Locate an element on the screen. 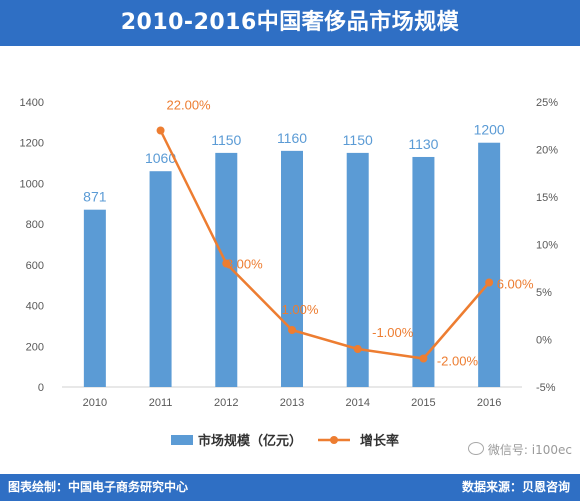  watermark: 微信号: i100ec is located at coordinates (519, 450).